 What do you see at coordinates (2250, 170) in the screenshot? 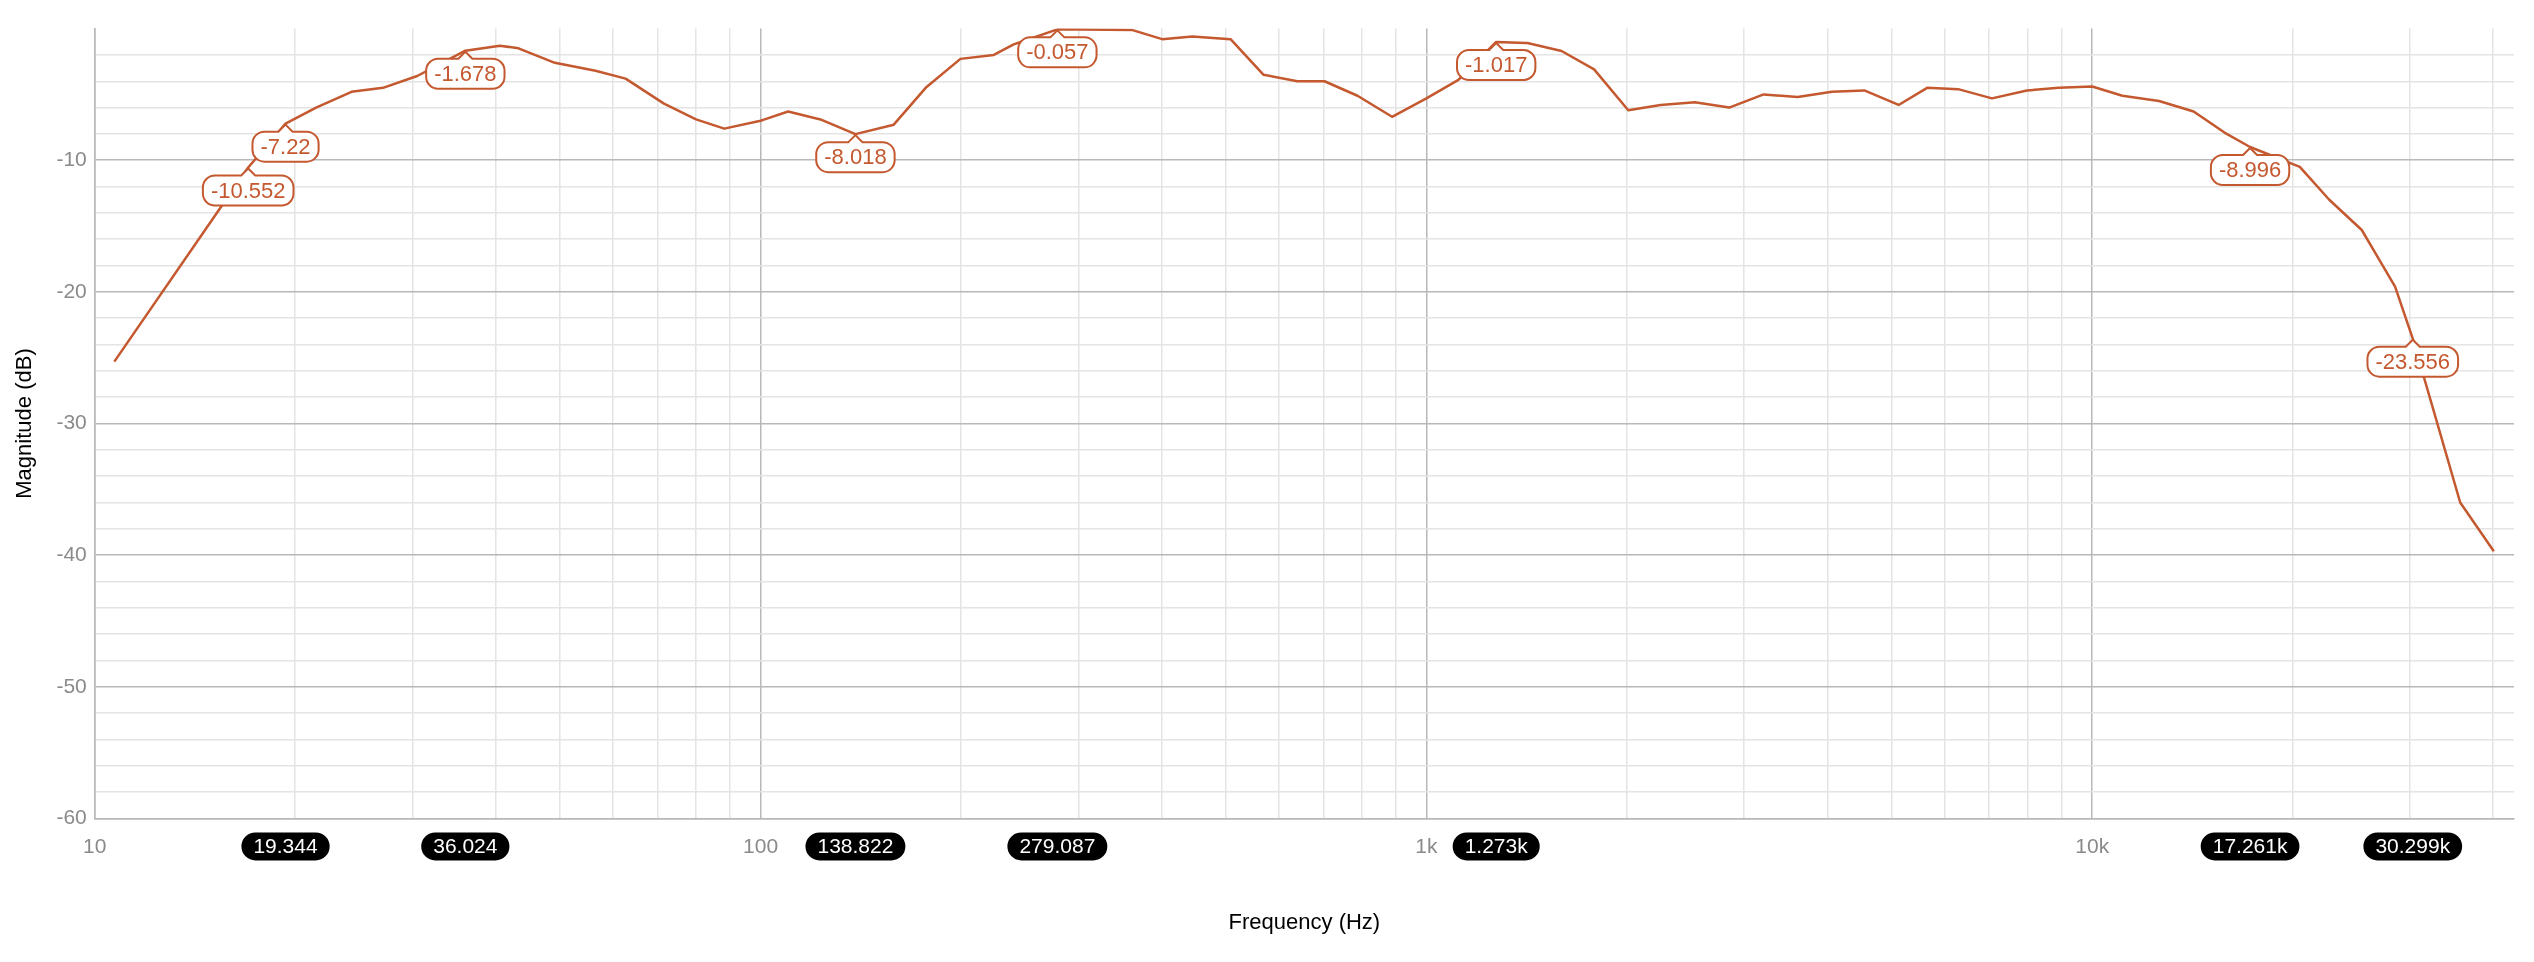
I see `annotation: -8.996` at bounding box center [2250, 170].